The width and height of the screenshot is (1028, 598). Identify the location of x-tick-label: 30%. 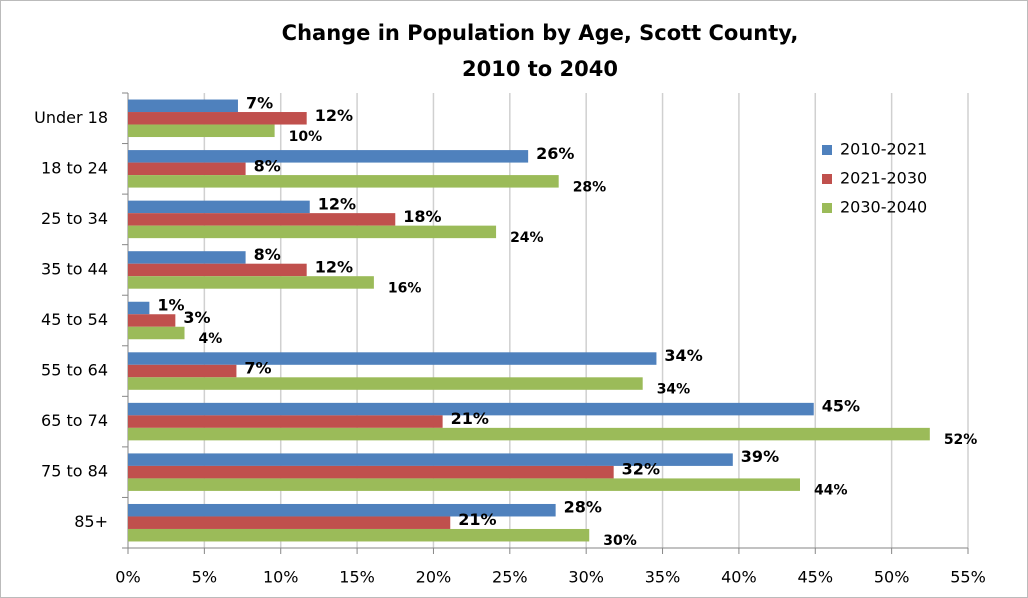
(586, 577).